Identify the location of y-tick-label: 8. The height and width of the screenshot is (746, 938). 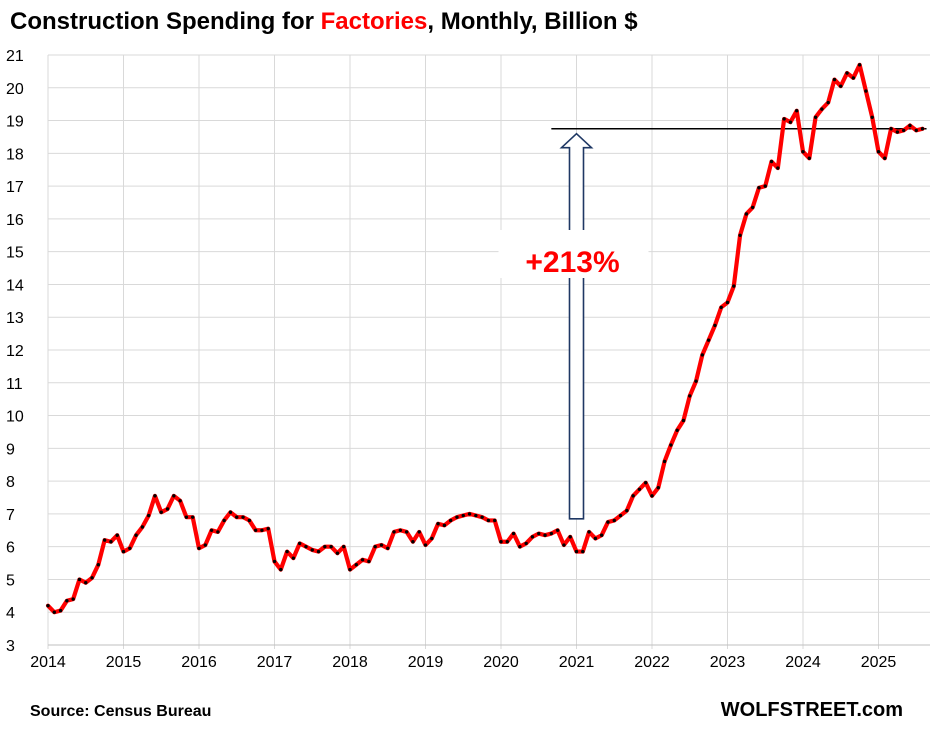
(10, 482).